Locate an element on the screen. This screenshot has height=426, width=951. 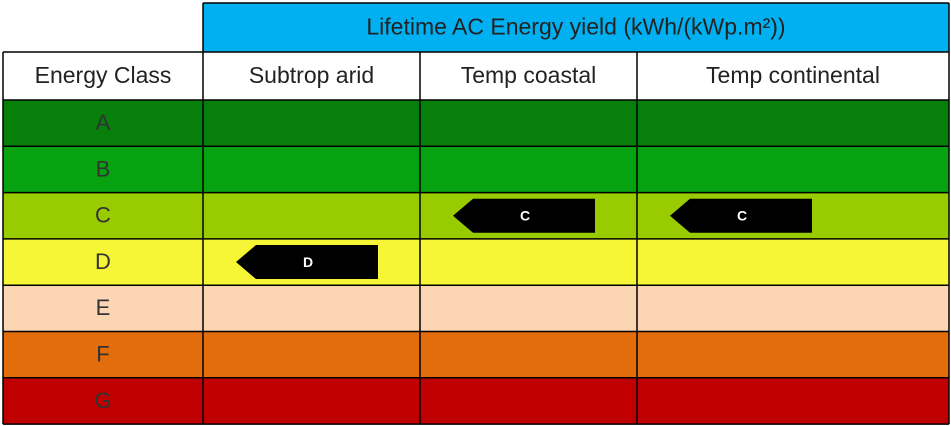
class-label: D is located at coordinates (103, 261).